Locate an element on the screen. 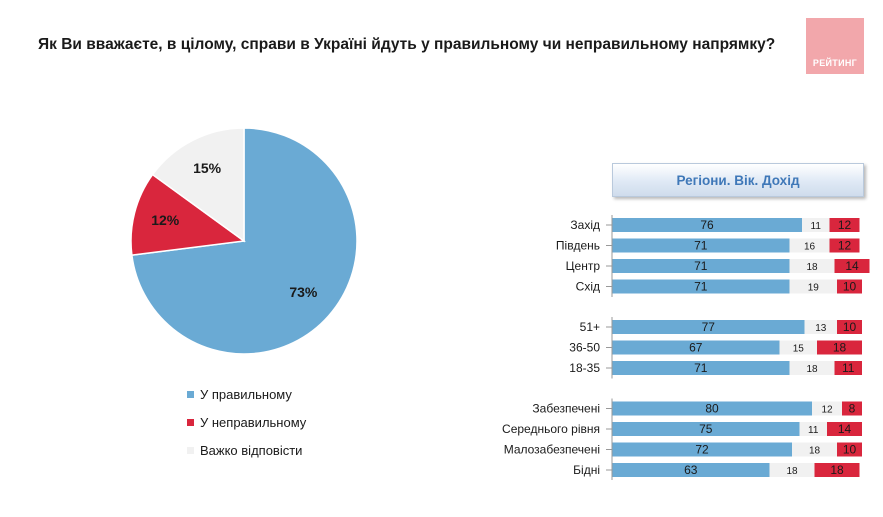  bar-category-label: Захід is located at coordinates (585, 225).